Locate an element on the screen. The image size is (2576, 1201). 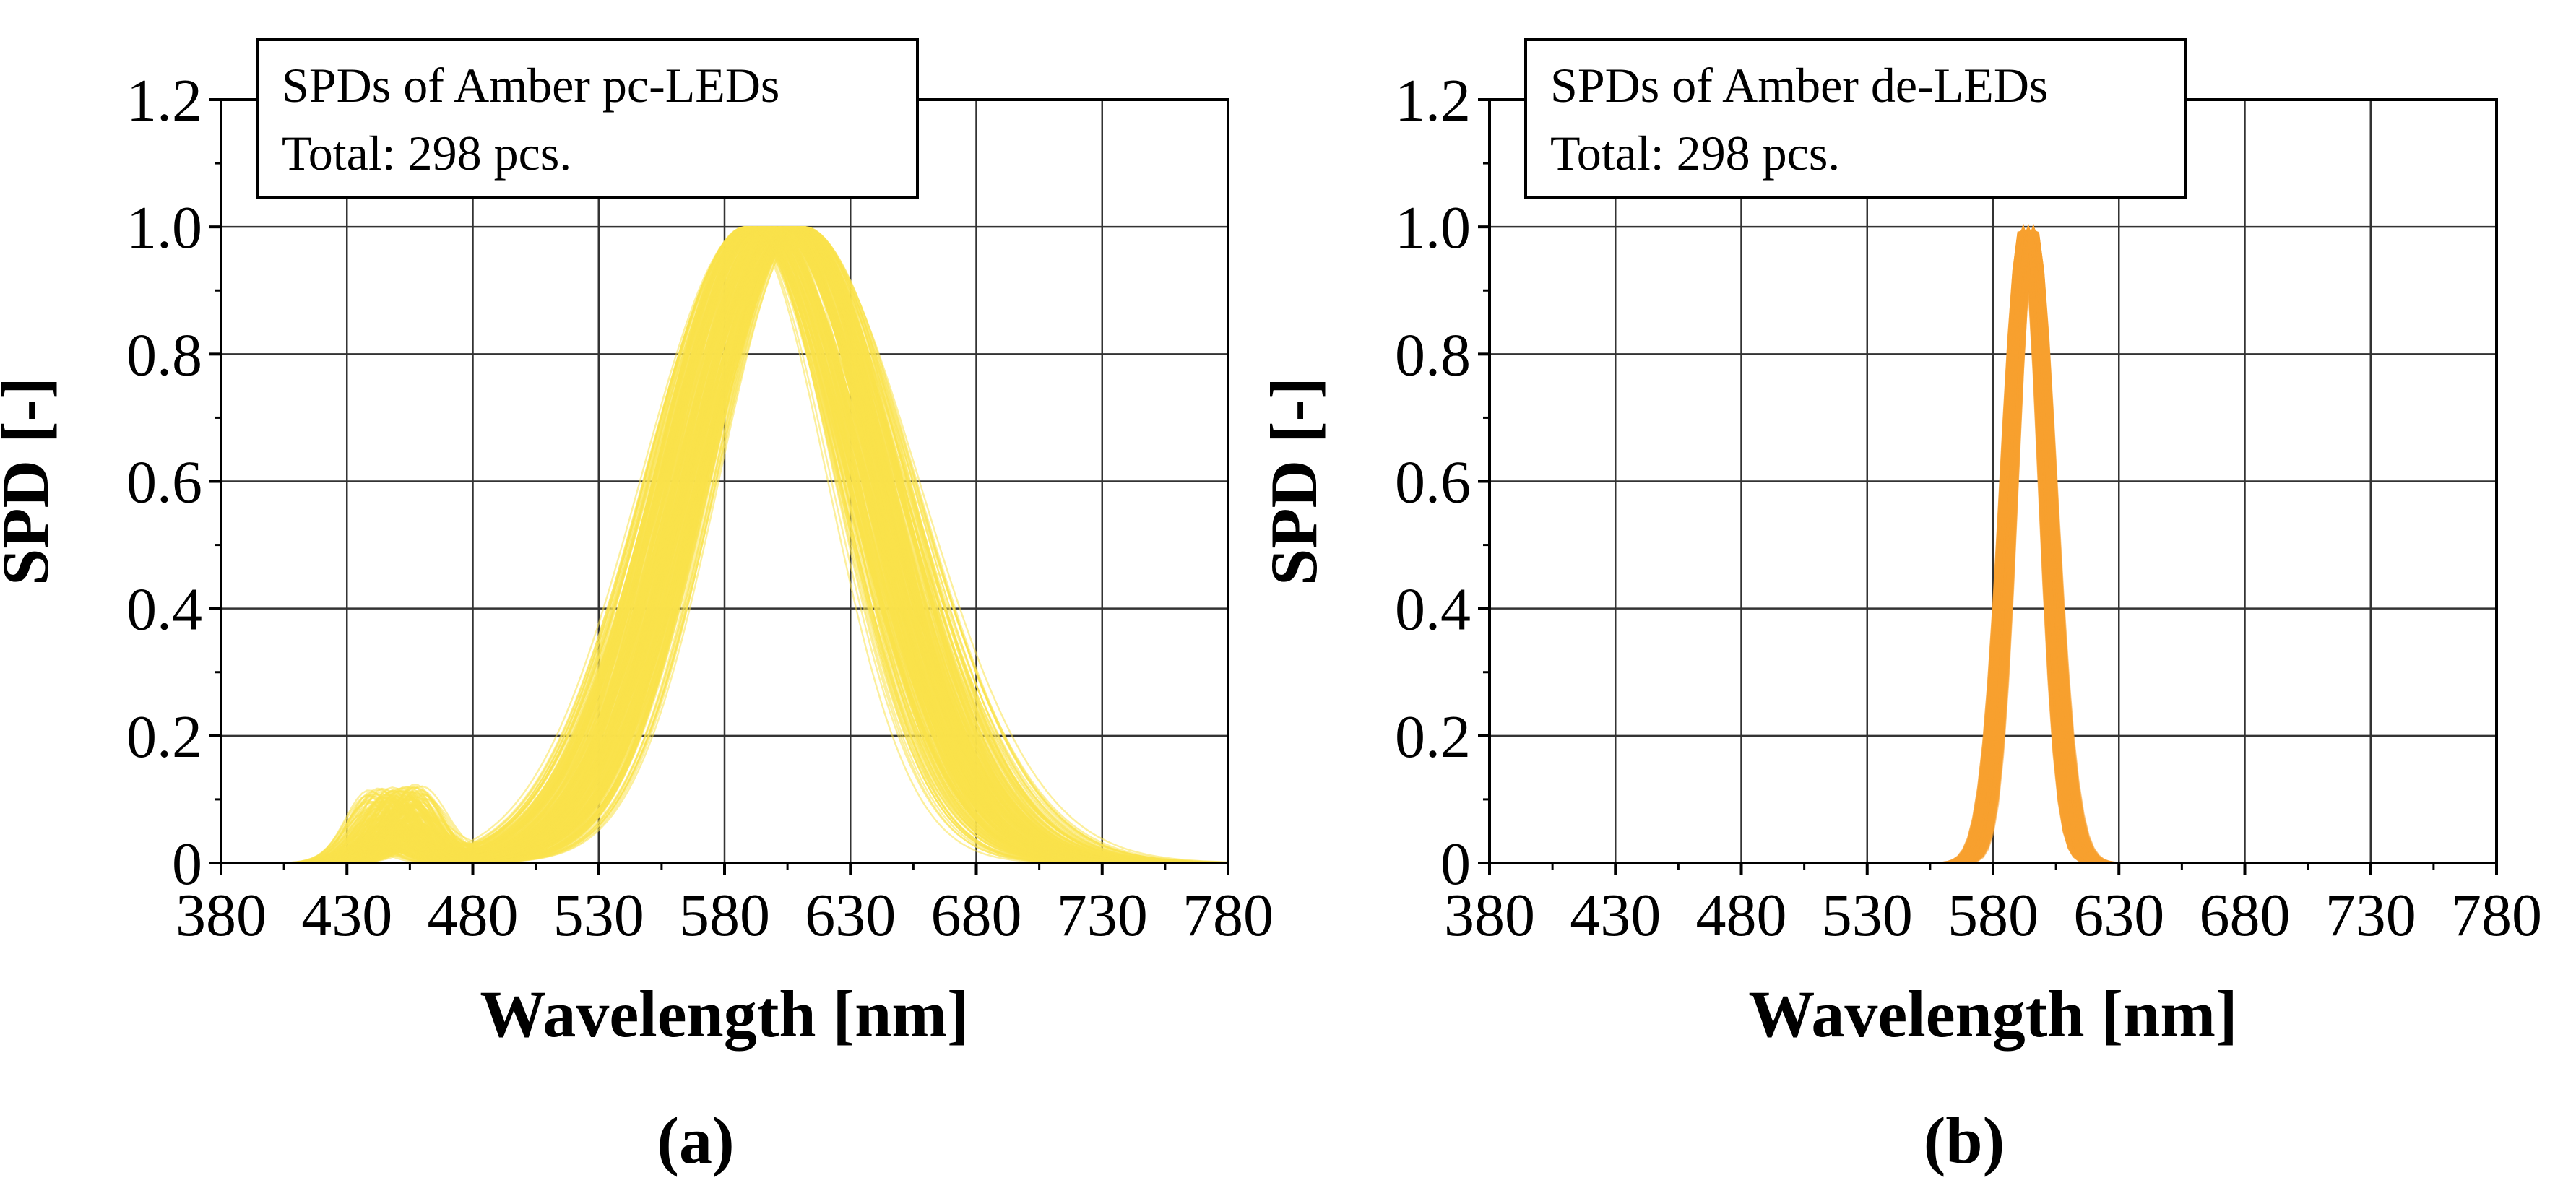
legend-box-a: SPDs of Amber pc-LEDs Total: 298 pcs. is located at coordinates (587, 118).